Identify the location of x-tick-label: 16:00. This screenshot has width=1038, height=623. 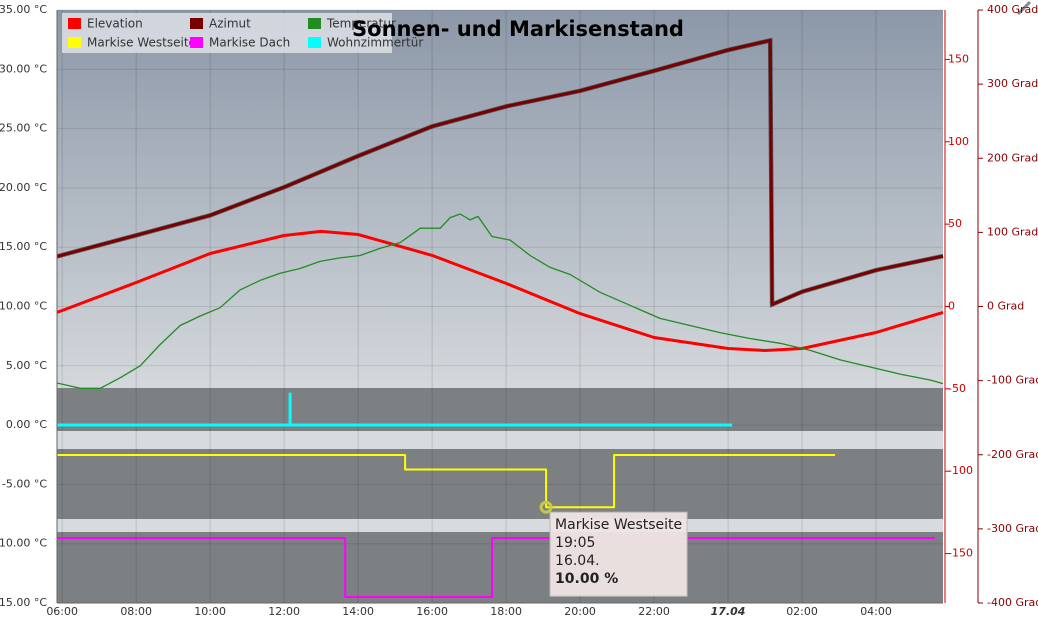
(432, 611).